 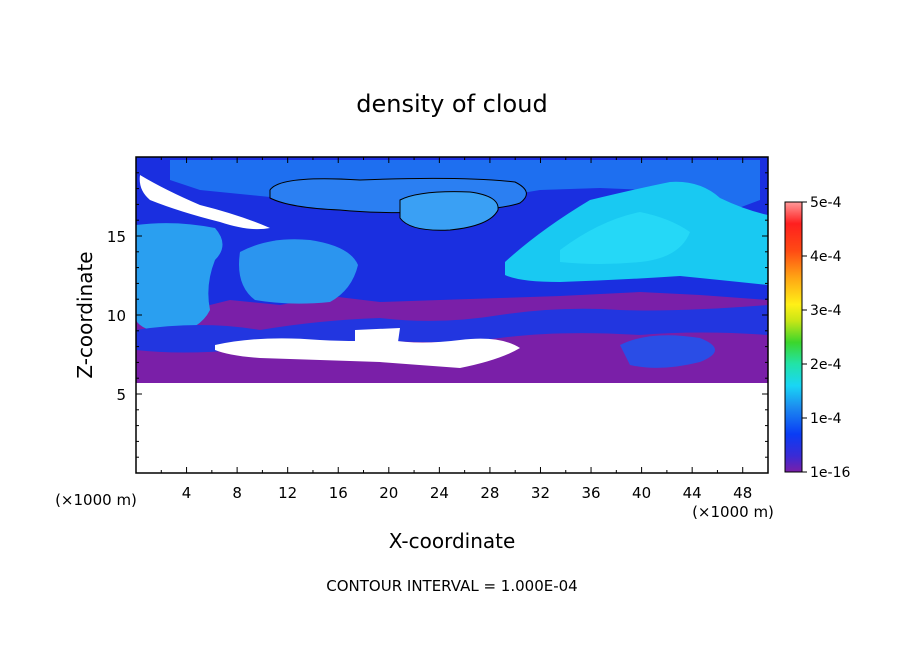 What do you see at coordinates (377, 335) in the screenshot?
I see `clear-air-gap-small` at bounding box center [377, 335].